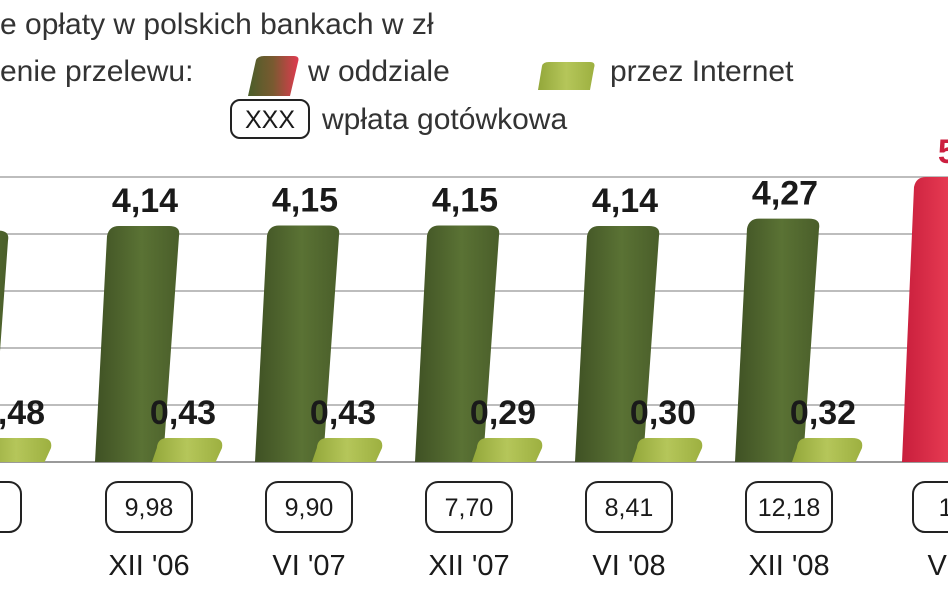 The image size is (948, 593). What do you see at coordinates (217, 24) in the screenshot?
I see `chart-title: e opłaty w polskich bankach w zł` at bounding box center [217, 24].